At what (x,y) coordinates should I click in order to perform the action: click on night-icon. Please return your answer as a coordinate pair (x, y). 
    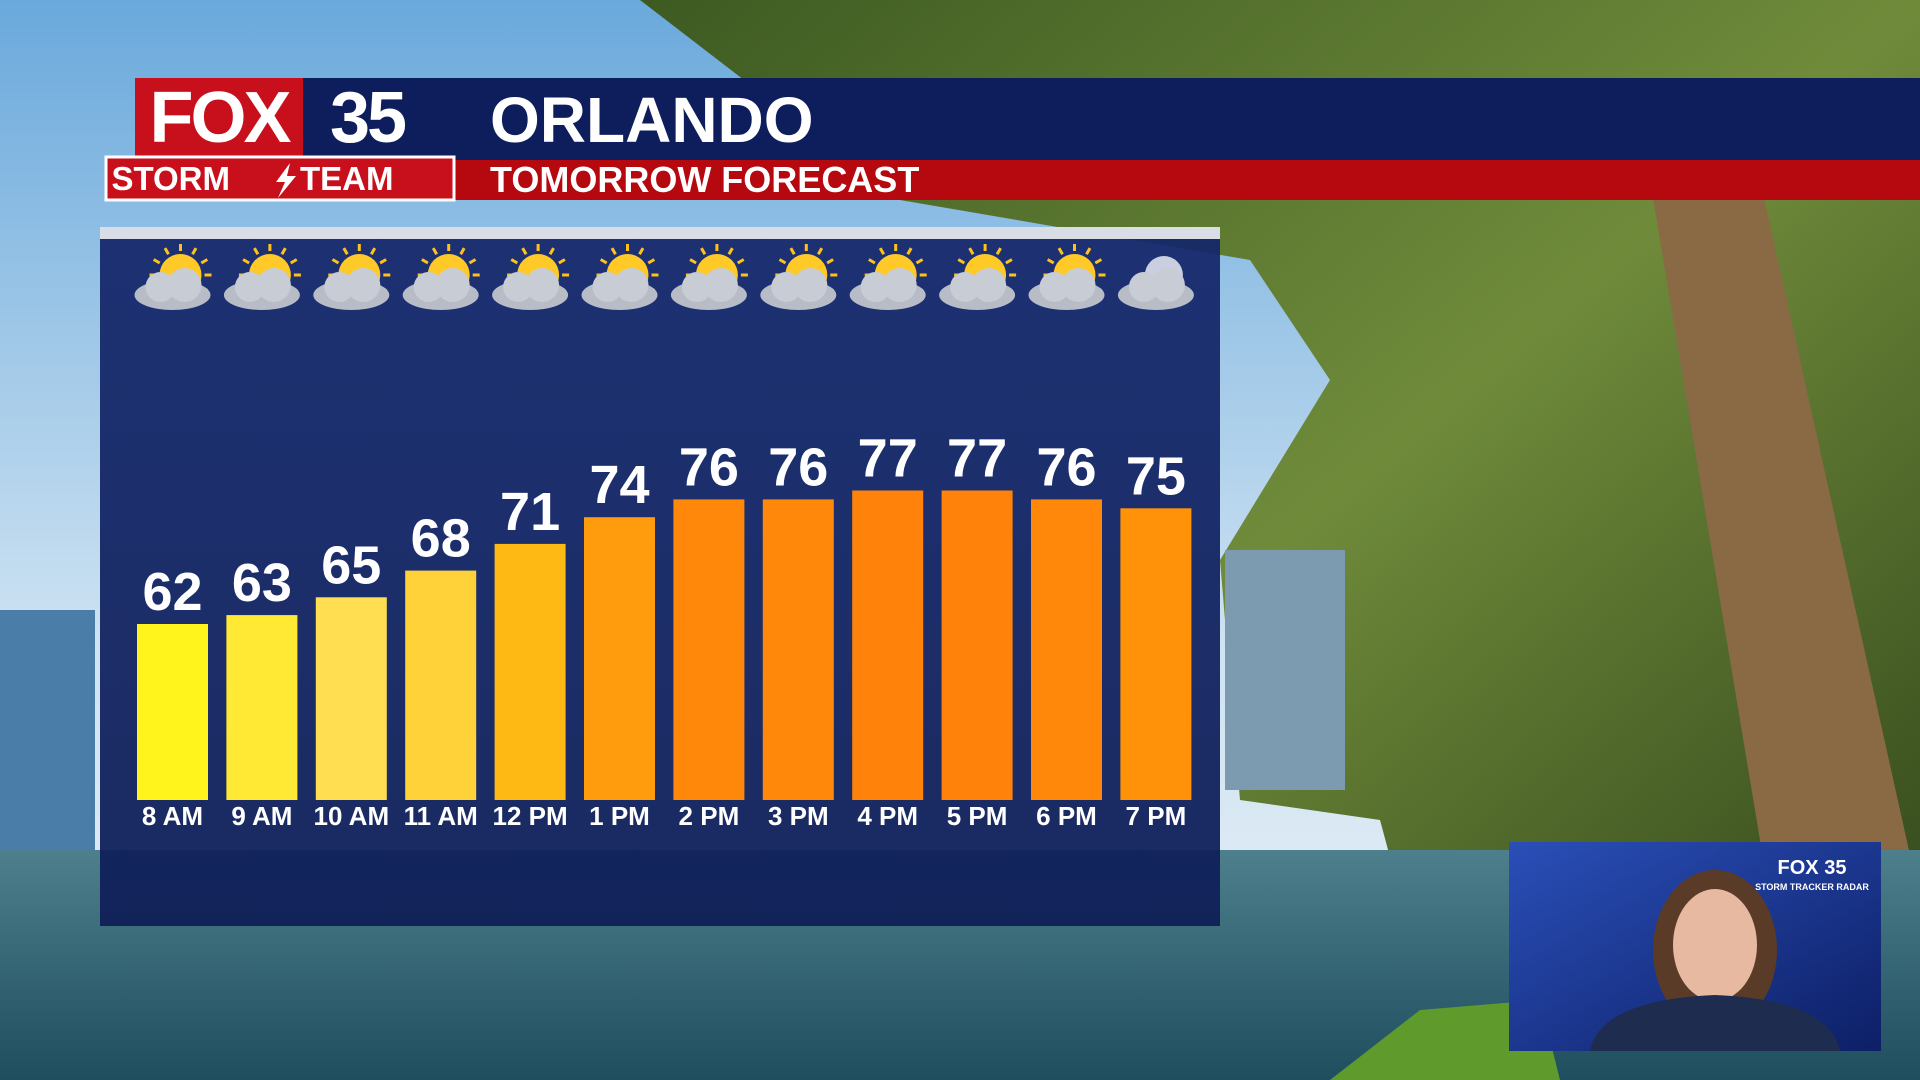
    Looking at the image, I should click on (1155, 283).